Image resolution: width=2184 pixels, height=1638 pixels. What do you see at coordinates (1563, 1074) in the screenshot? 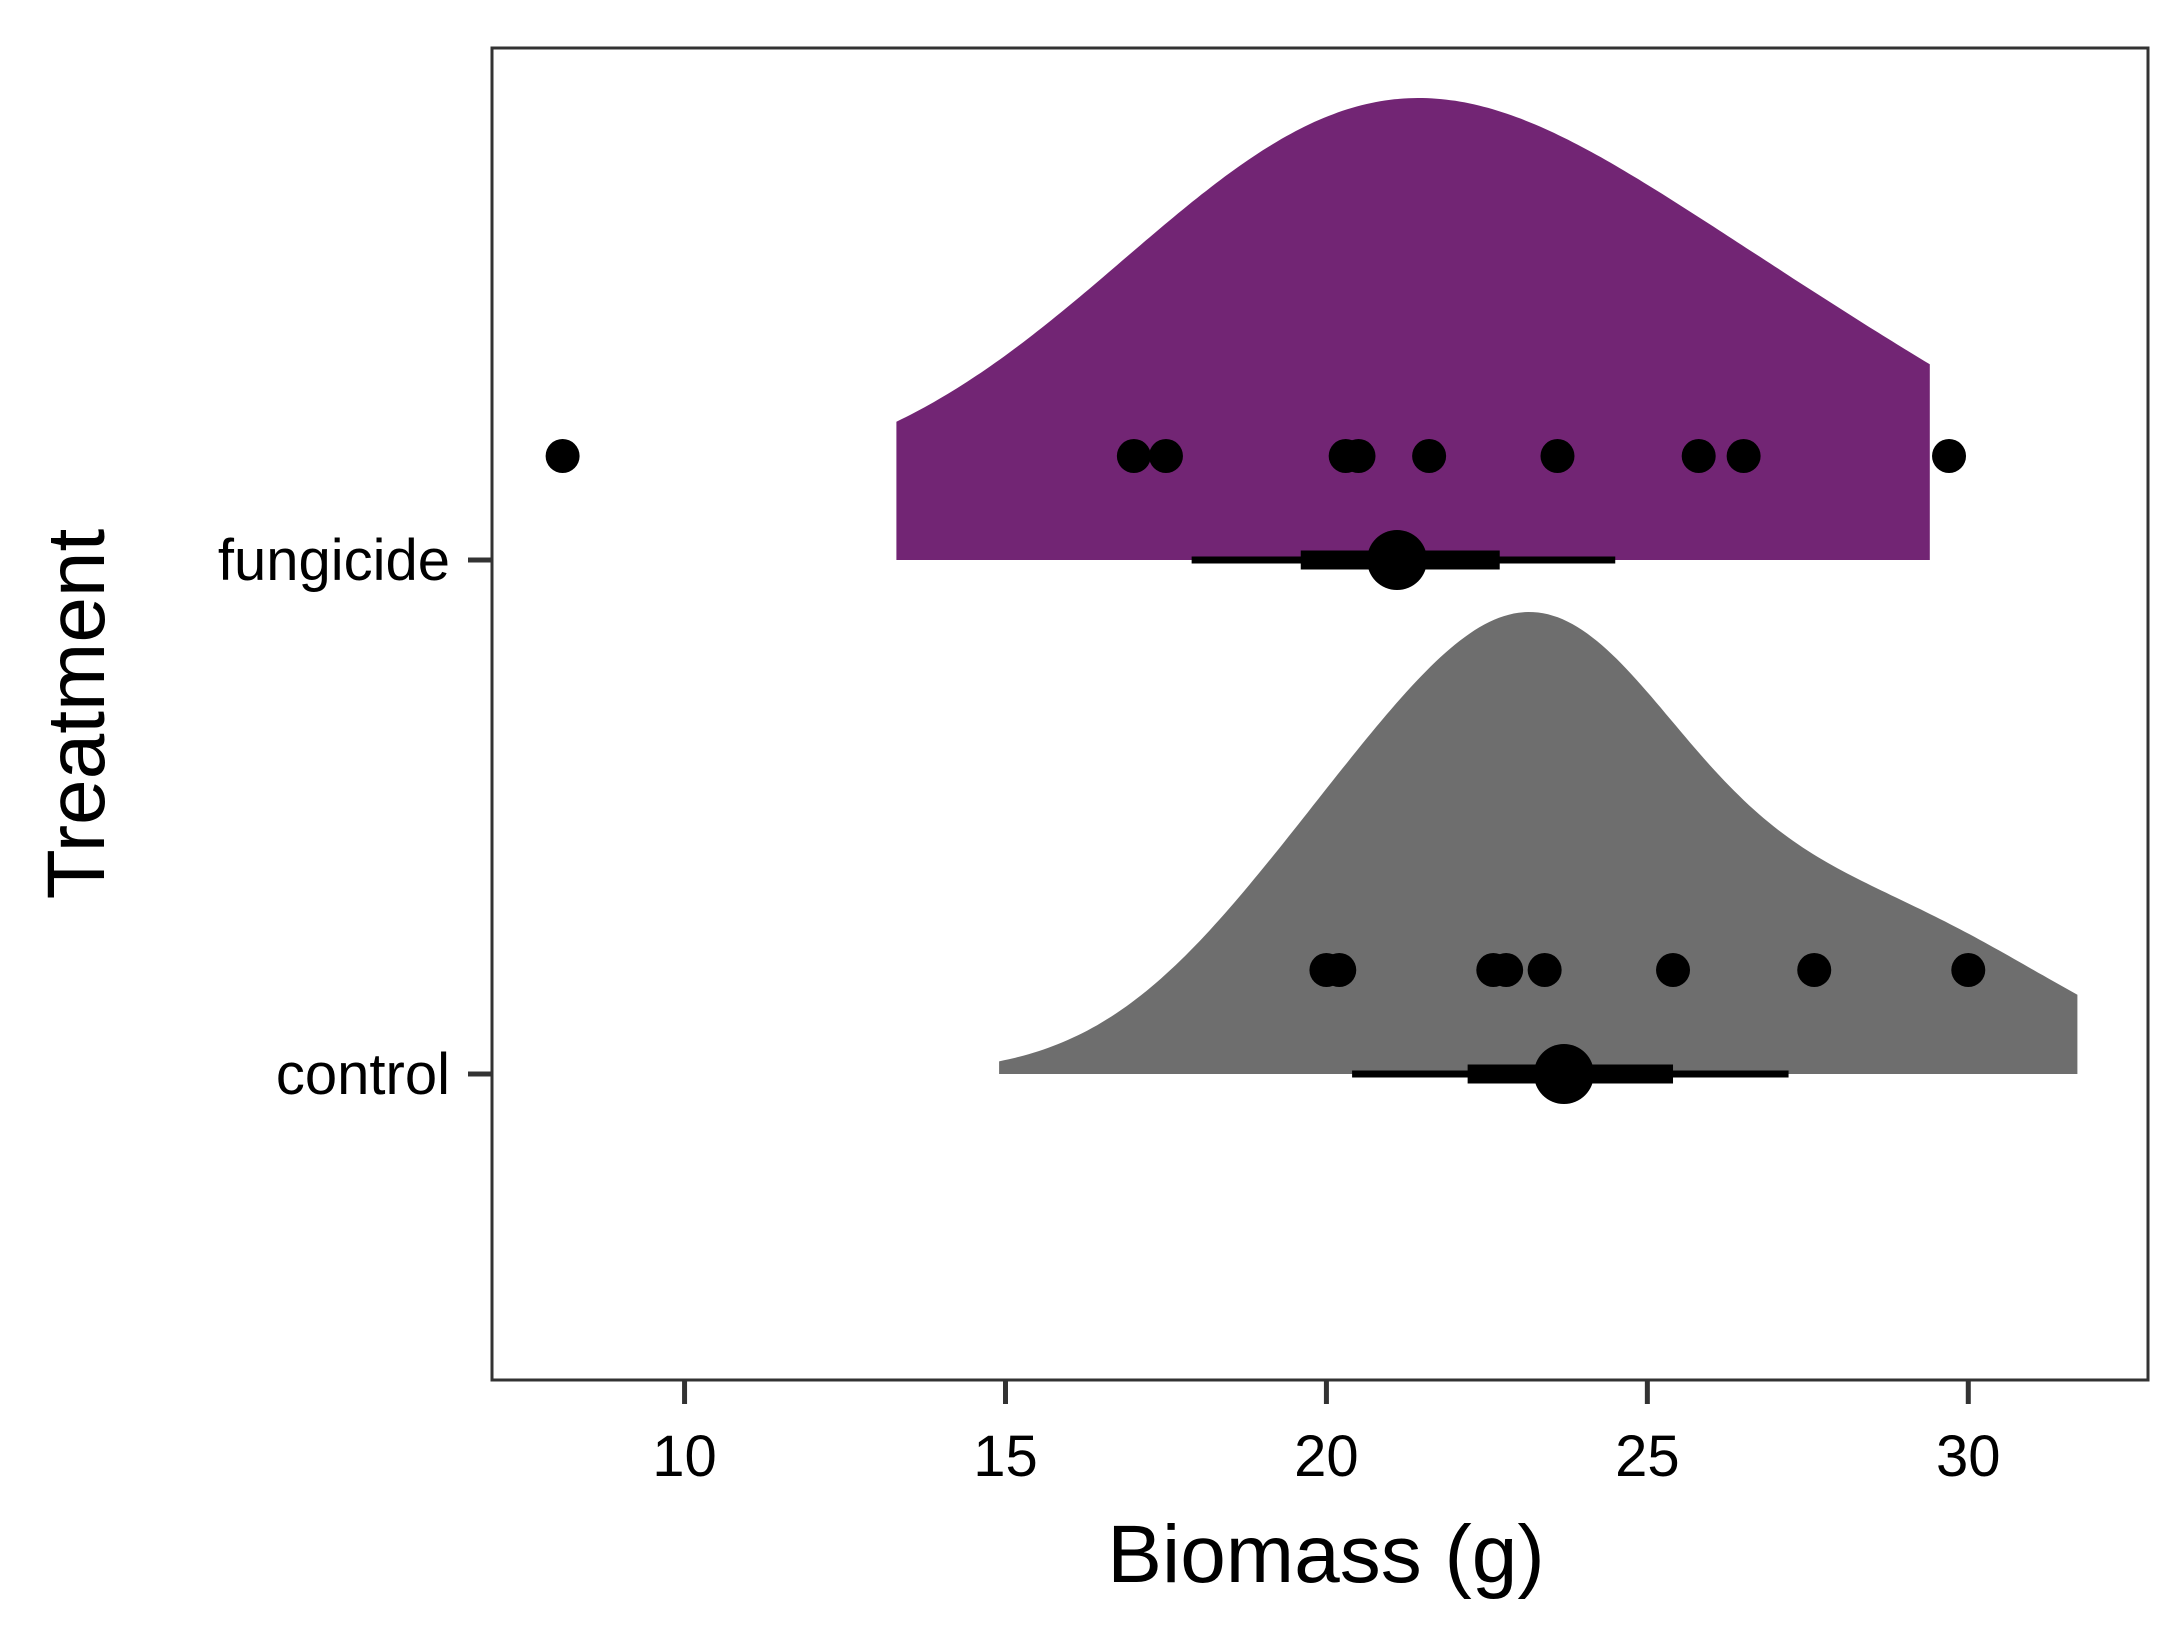
I see `median-point-control` at bounding box center [1563, 1074].